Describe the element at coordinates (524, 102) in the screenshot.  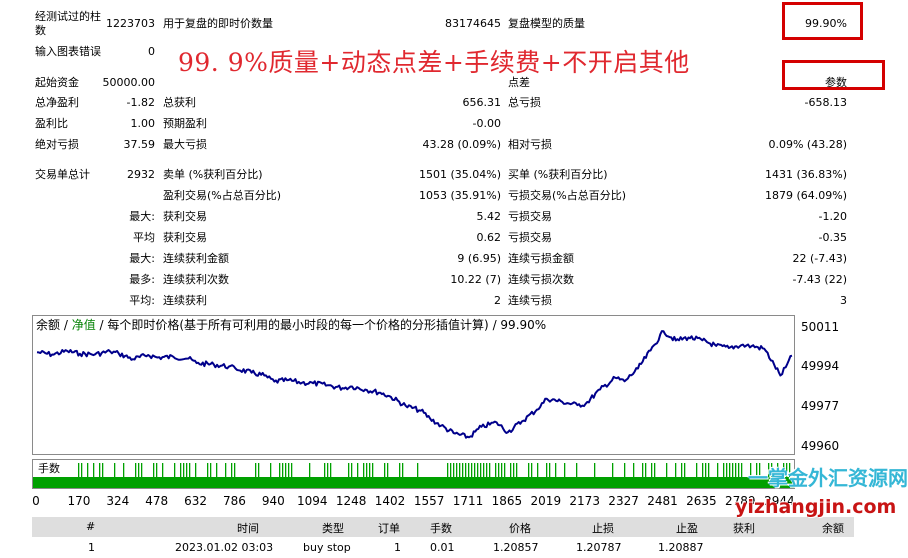
I see `gross-loss-label: 总亏损` at that location.